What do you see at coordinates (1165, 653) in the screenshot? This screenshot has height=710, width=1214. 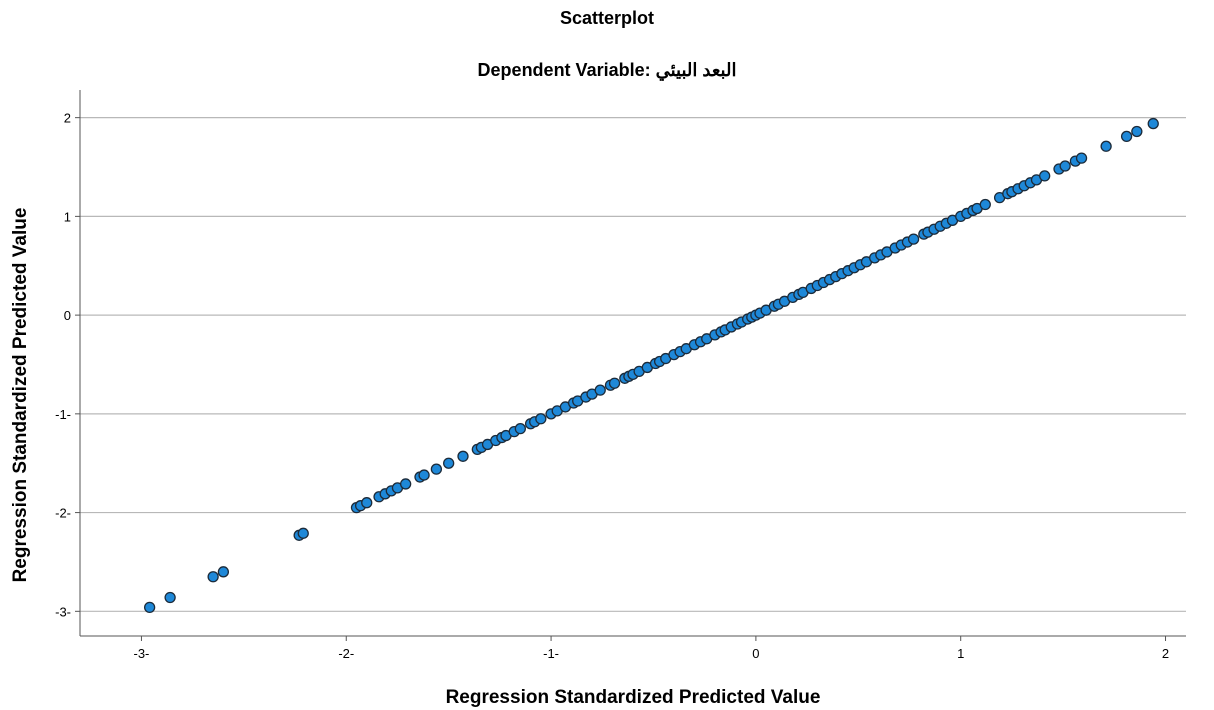 I see `x-tick-label: 2` at bounding box center [1165, 653].